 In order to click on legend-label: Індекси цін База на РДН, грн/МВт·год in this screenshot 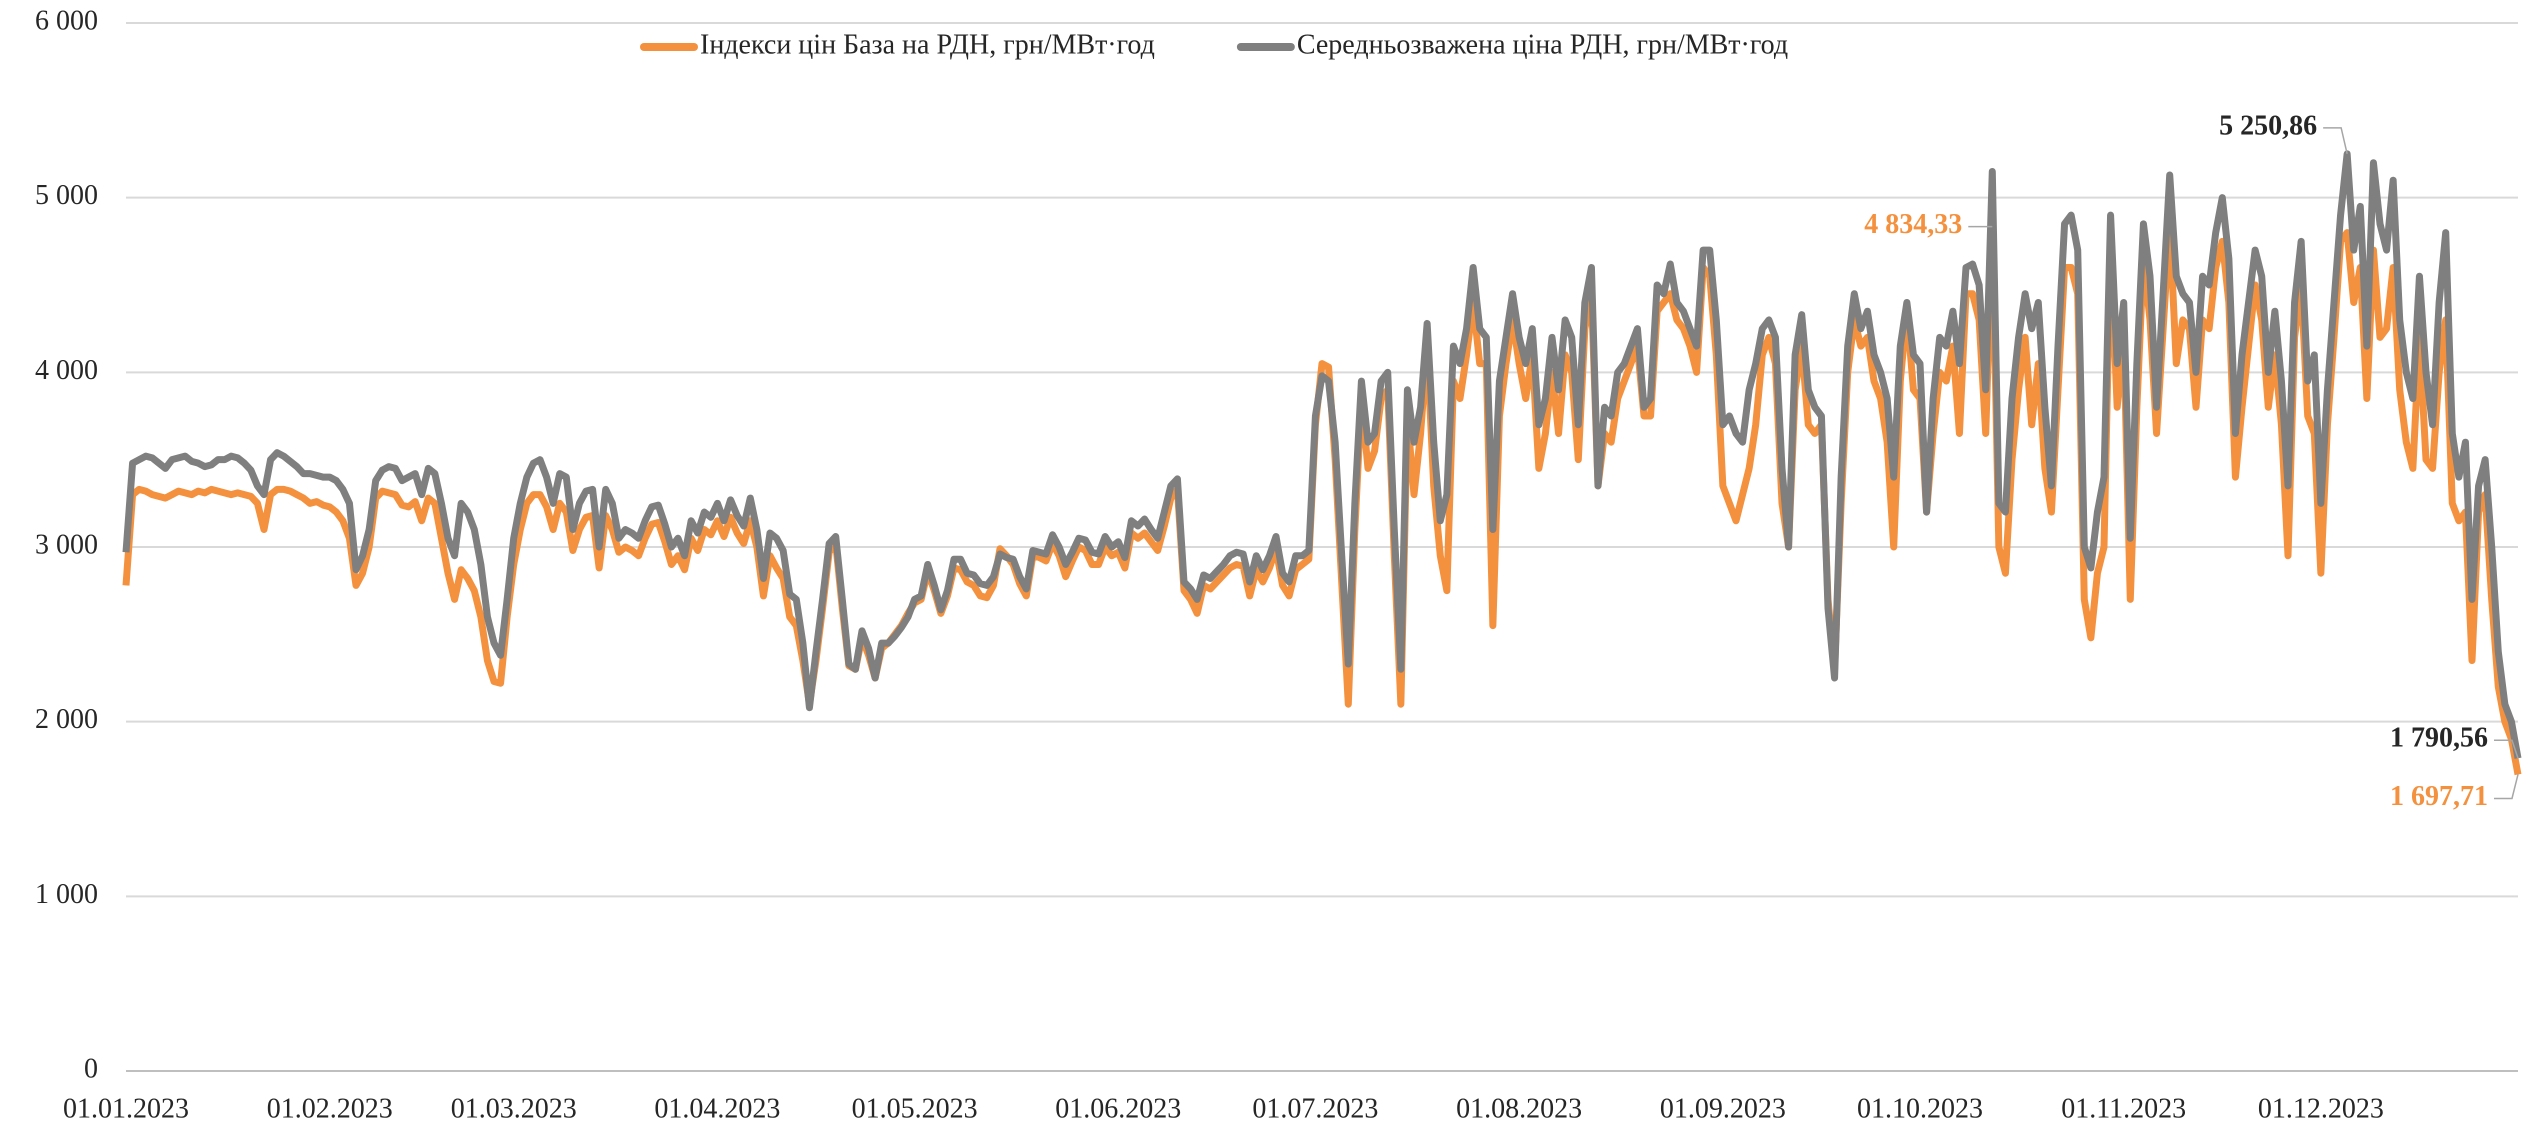, I will do `click(927, 44)`.